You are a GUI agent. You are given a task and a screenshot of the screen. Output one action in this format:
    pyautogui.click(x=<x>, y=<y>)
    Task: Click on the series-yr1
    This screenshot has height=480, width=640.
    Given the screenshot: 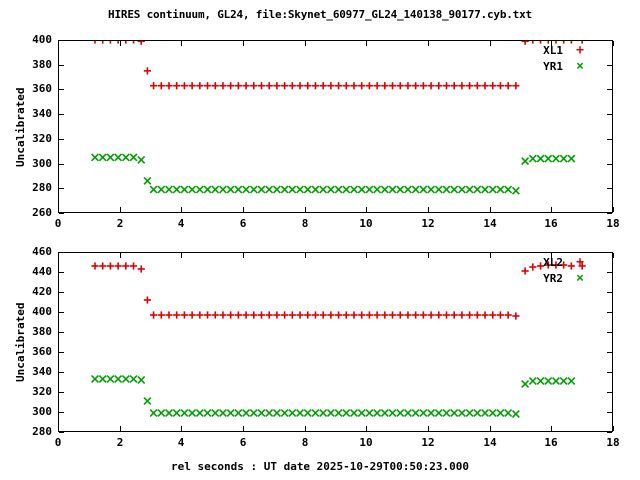 What is the action you would take?
    pyautogui.click(x=333, y=174)
    